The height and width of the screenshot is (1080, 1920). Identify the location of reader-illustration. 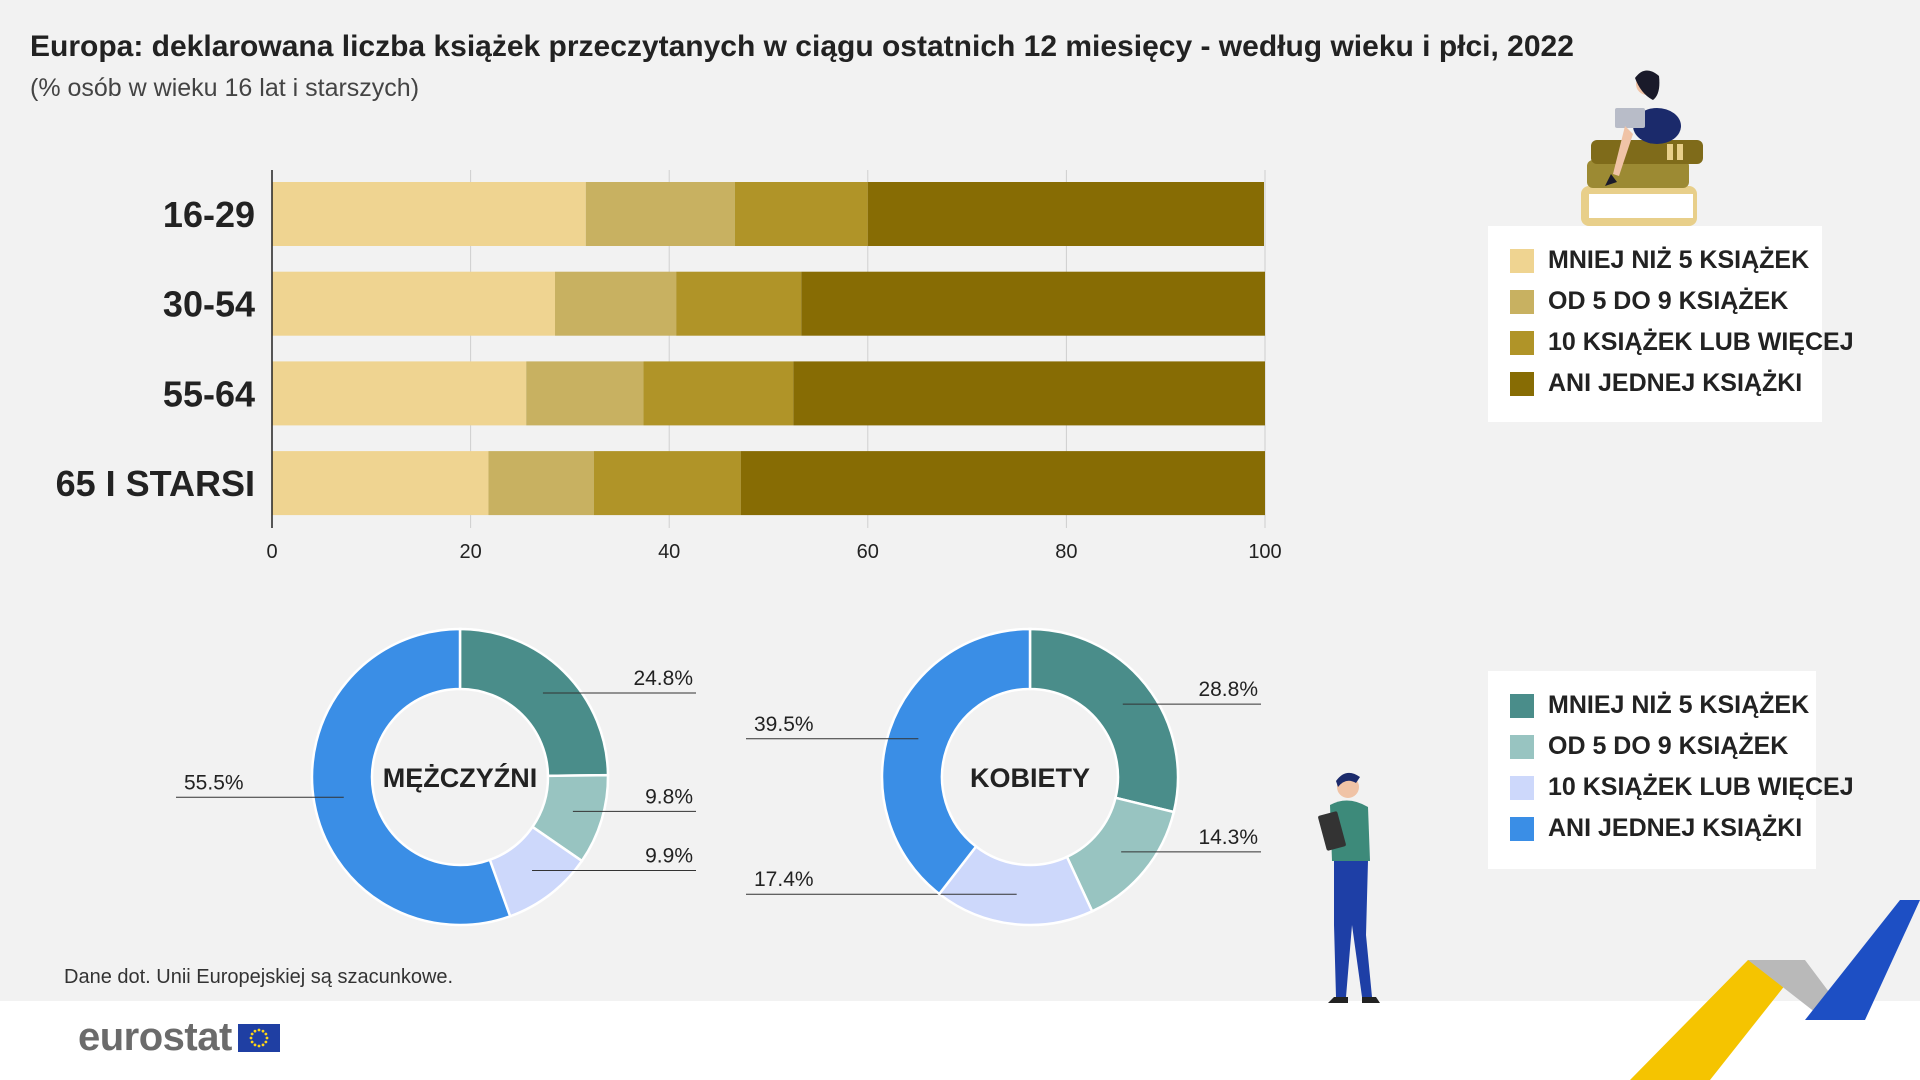
(1642, 148).